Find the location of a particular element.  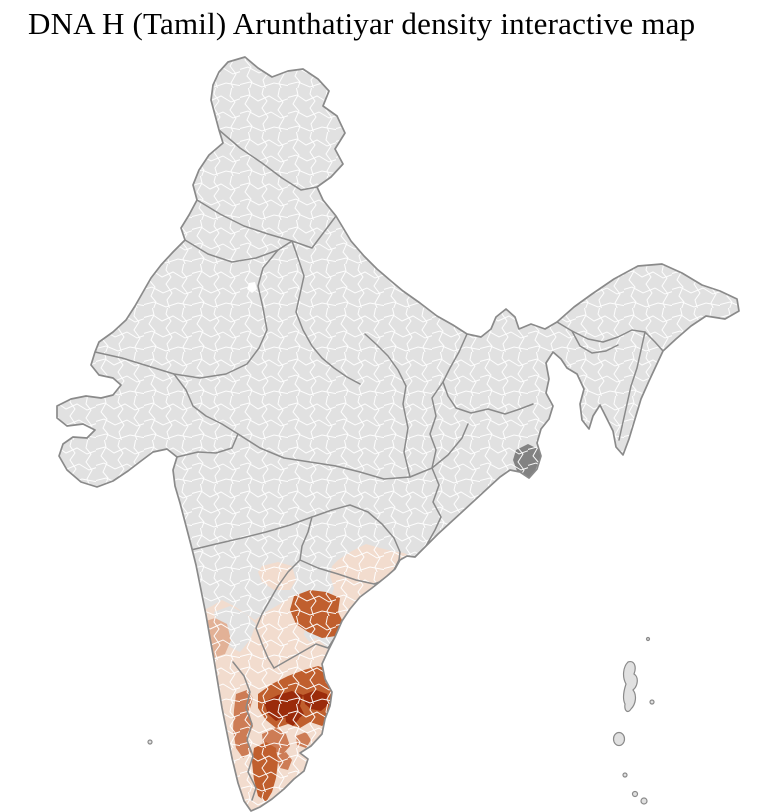

island-andaman-main is located at coordinates (630, 687).